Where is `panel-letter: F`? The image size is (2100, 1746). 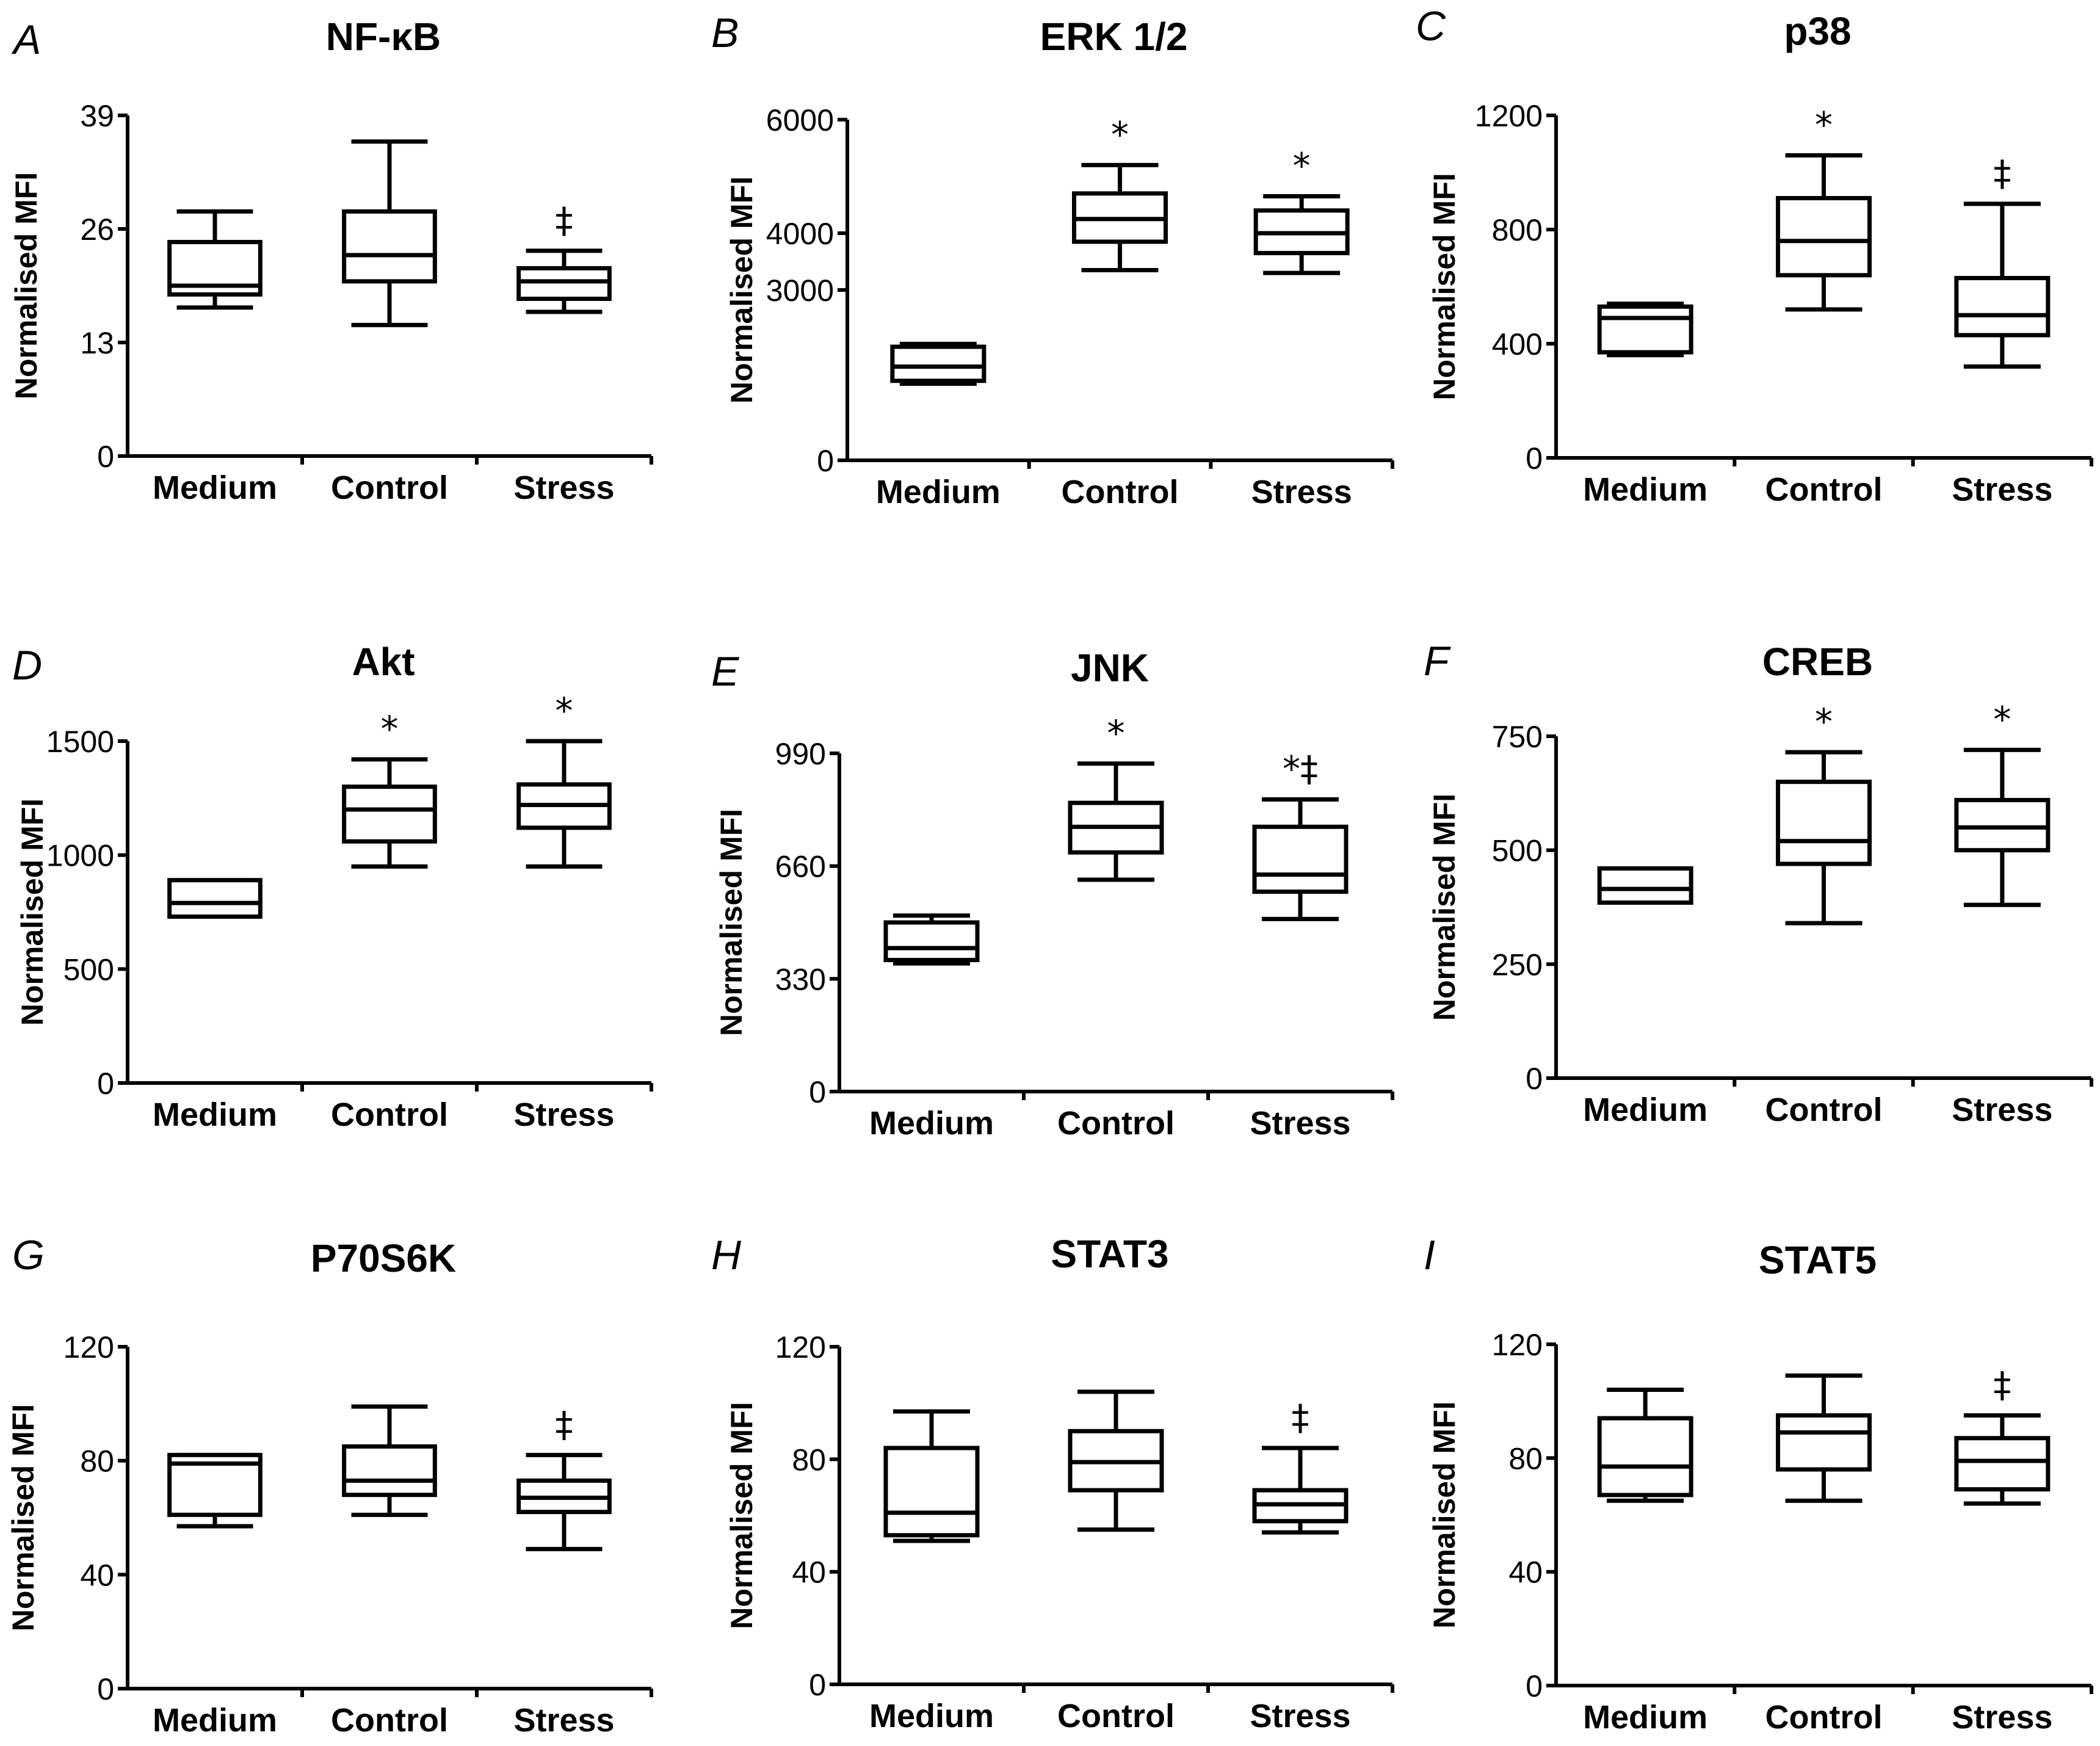
panel-letter: F is located at coordinates (1437, 661).